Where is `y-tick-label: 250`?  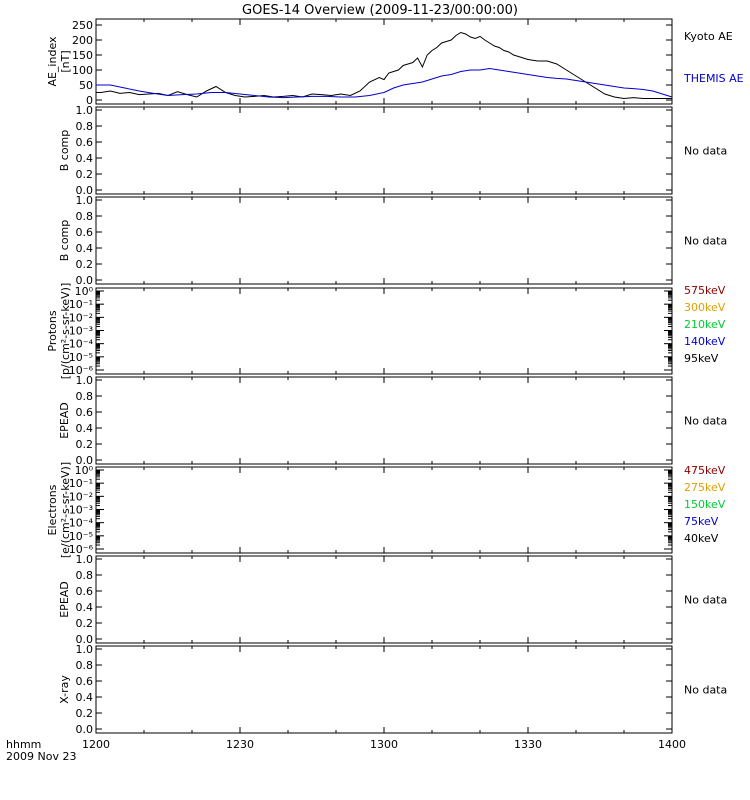 y-tick-label: 250 is located at coordinates (82, 25).